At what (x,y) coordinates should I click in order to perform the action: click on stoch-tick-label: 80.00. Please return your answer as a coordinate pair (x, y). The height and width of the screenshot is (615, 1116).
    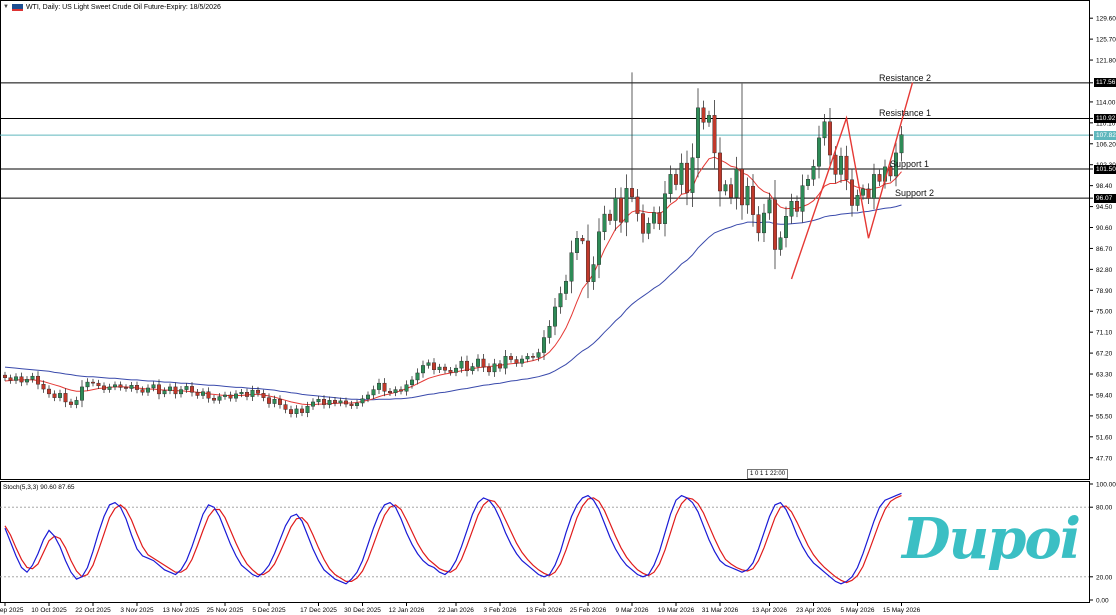
    Looking at the image, I should click on (1104, 508).